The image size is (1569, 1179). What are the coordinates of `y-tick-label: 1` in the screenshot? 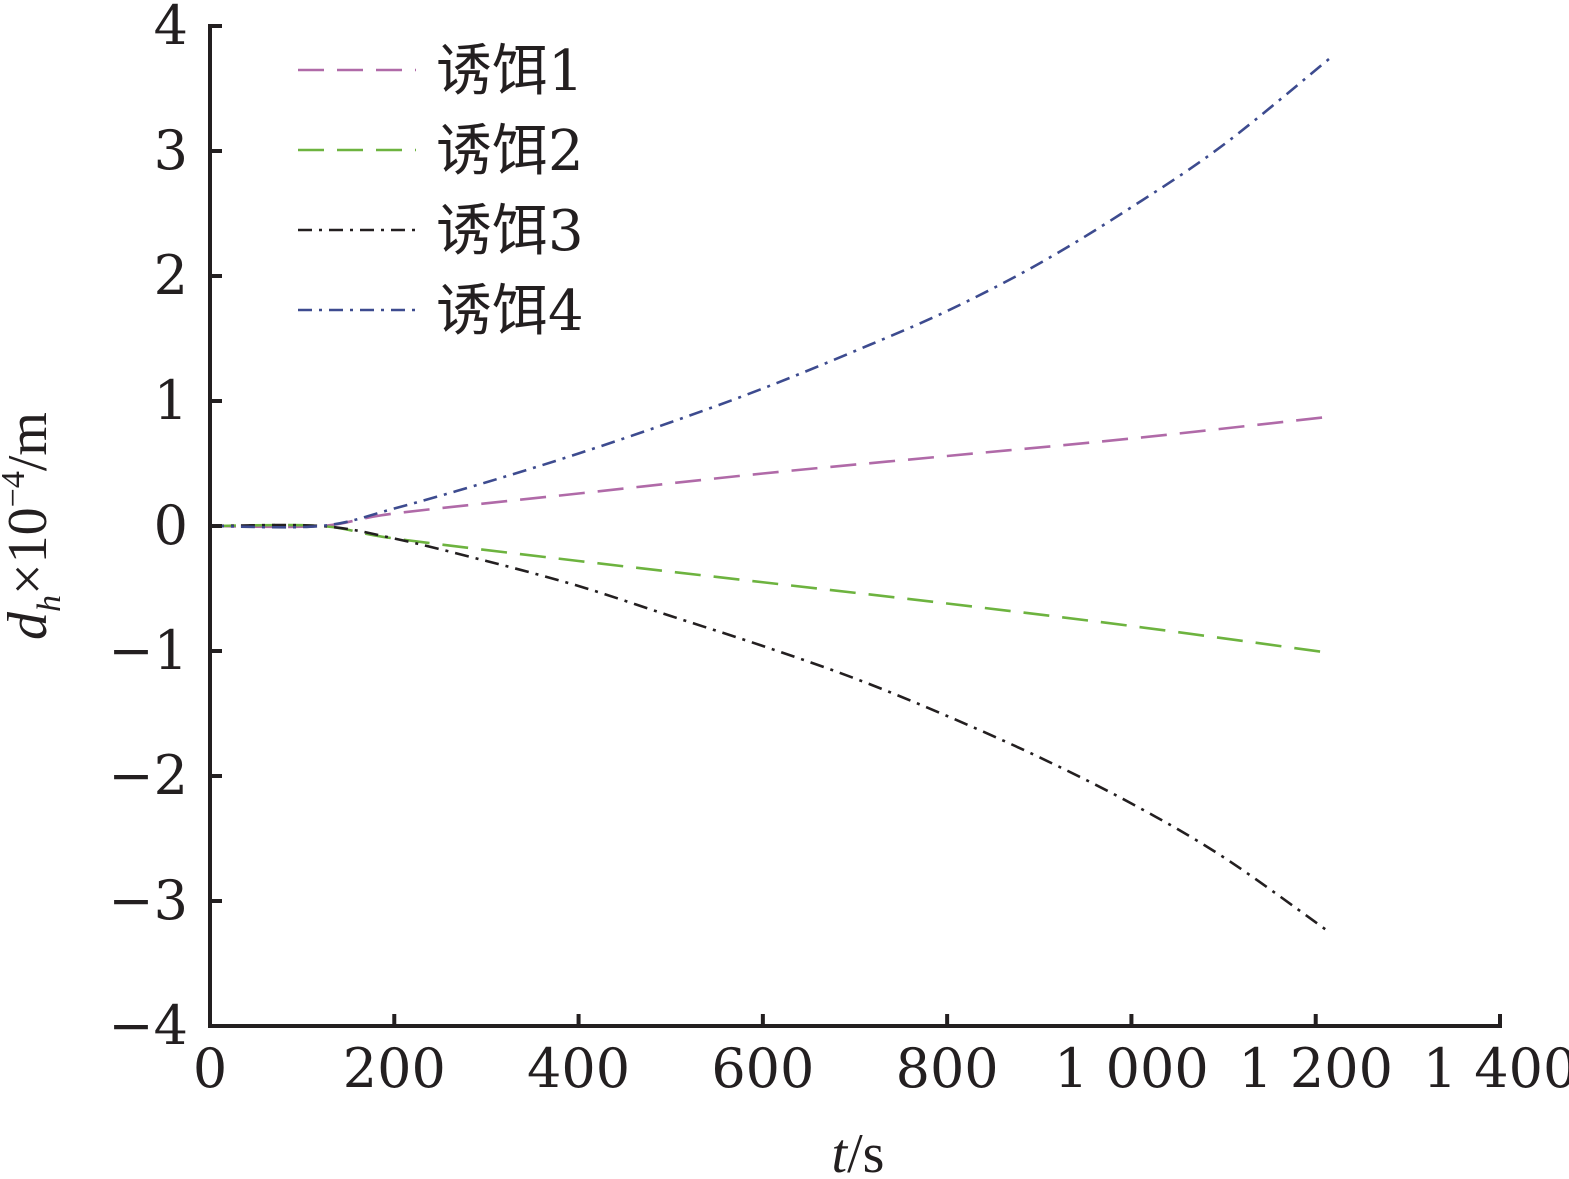 It's located at (171, 400).